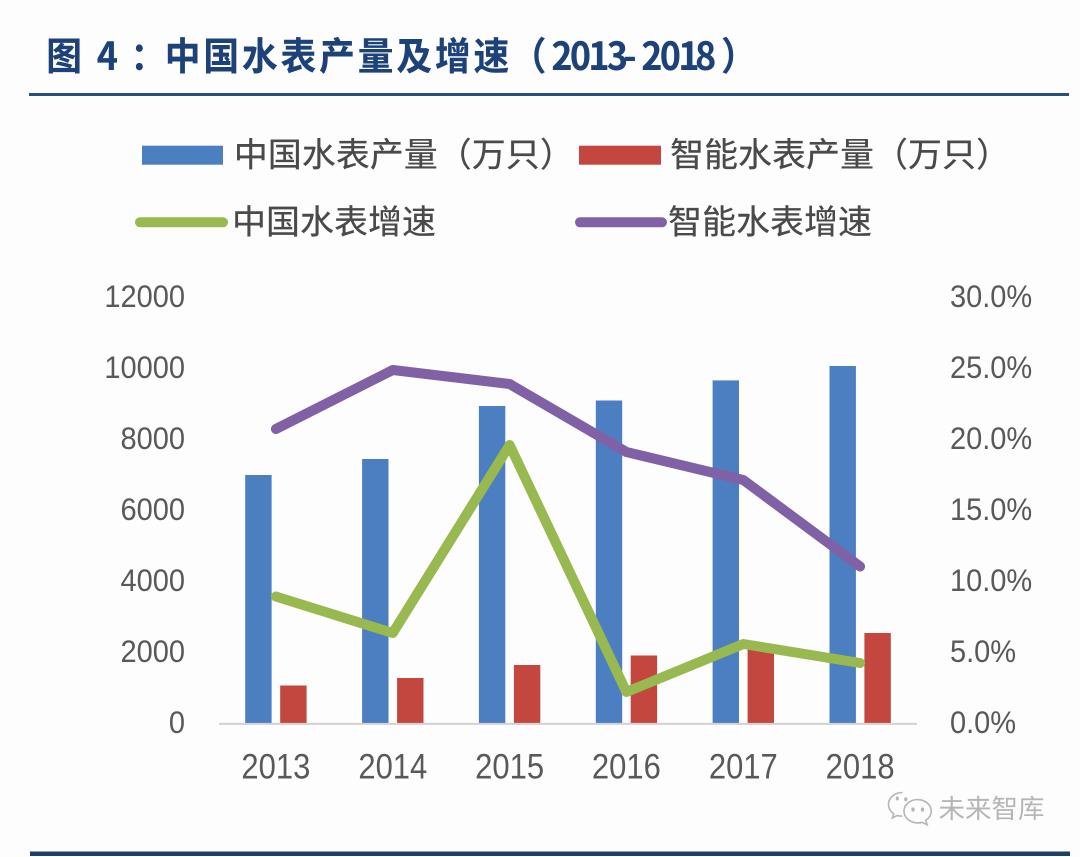 The image size is (1080, 857). I want to click on svg-text: 12000, so click(144, 297).